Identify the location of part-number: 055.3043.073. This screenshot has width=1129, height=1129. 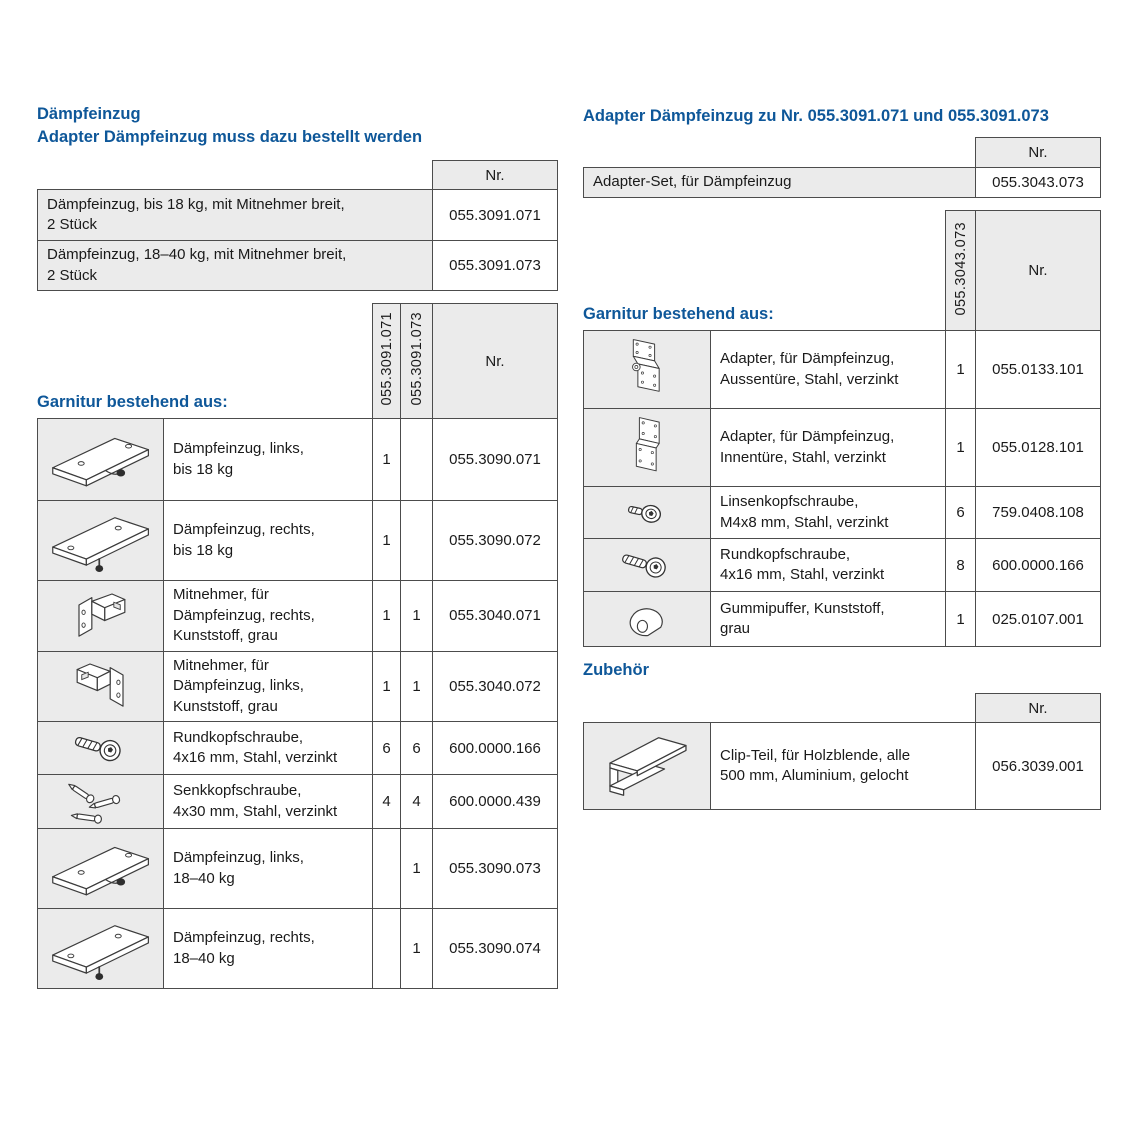
(1038, 182).